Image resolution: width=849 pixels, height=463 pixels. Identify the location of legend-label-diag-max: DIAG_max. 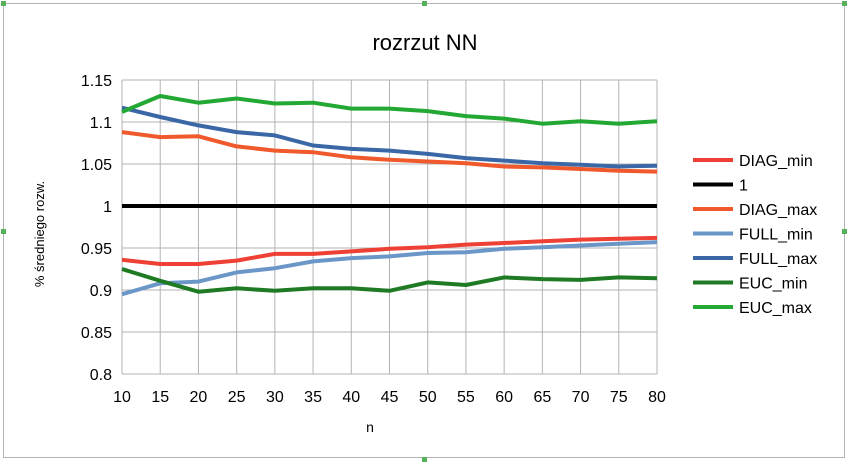
(778, 210).